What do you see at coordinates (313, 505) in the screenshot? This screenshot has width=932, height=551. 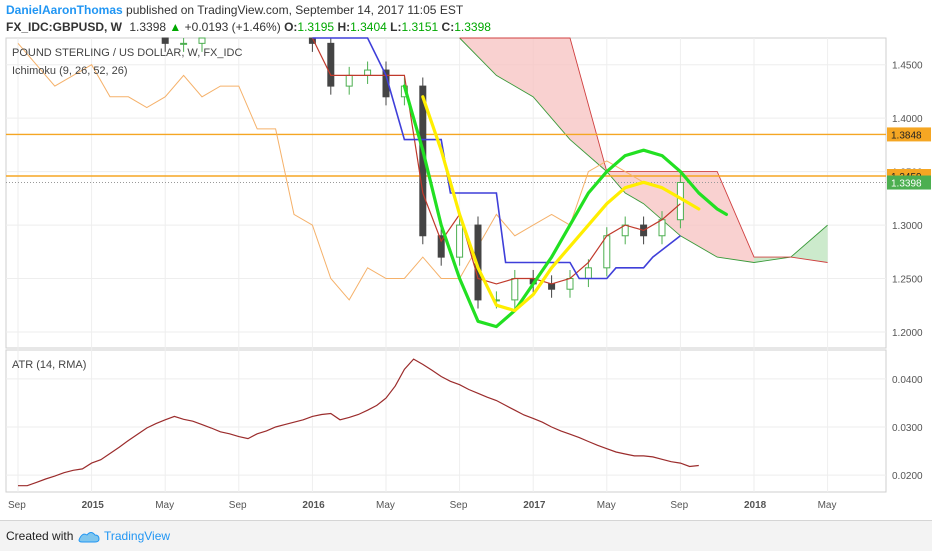 I see `time-axis-tick: 2016` at bounding box center [313, 505].